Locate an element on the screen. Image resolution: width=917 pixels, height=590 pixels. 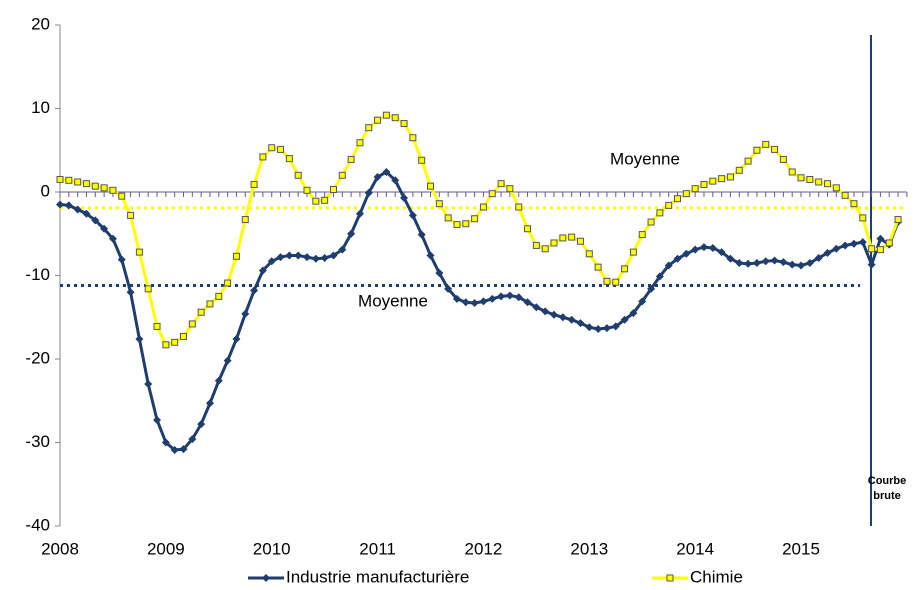
y-tick-label: -10 is located at coordinates (37, 274).